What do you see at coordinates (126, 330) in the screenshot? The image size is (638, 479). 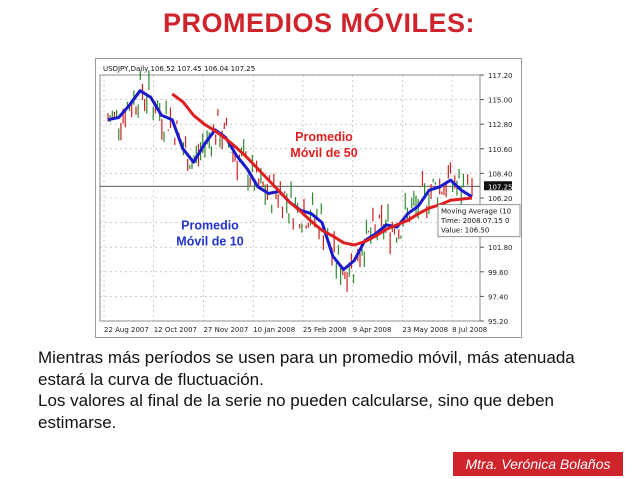 I see `x-tick-label: 22 Aug 2007` at bounding box center [126, 330].